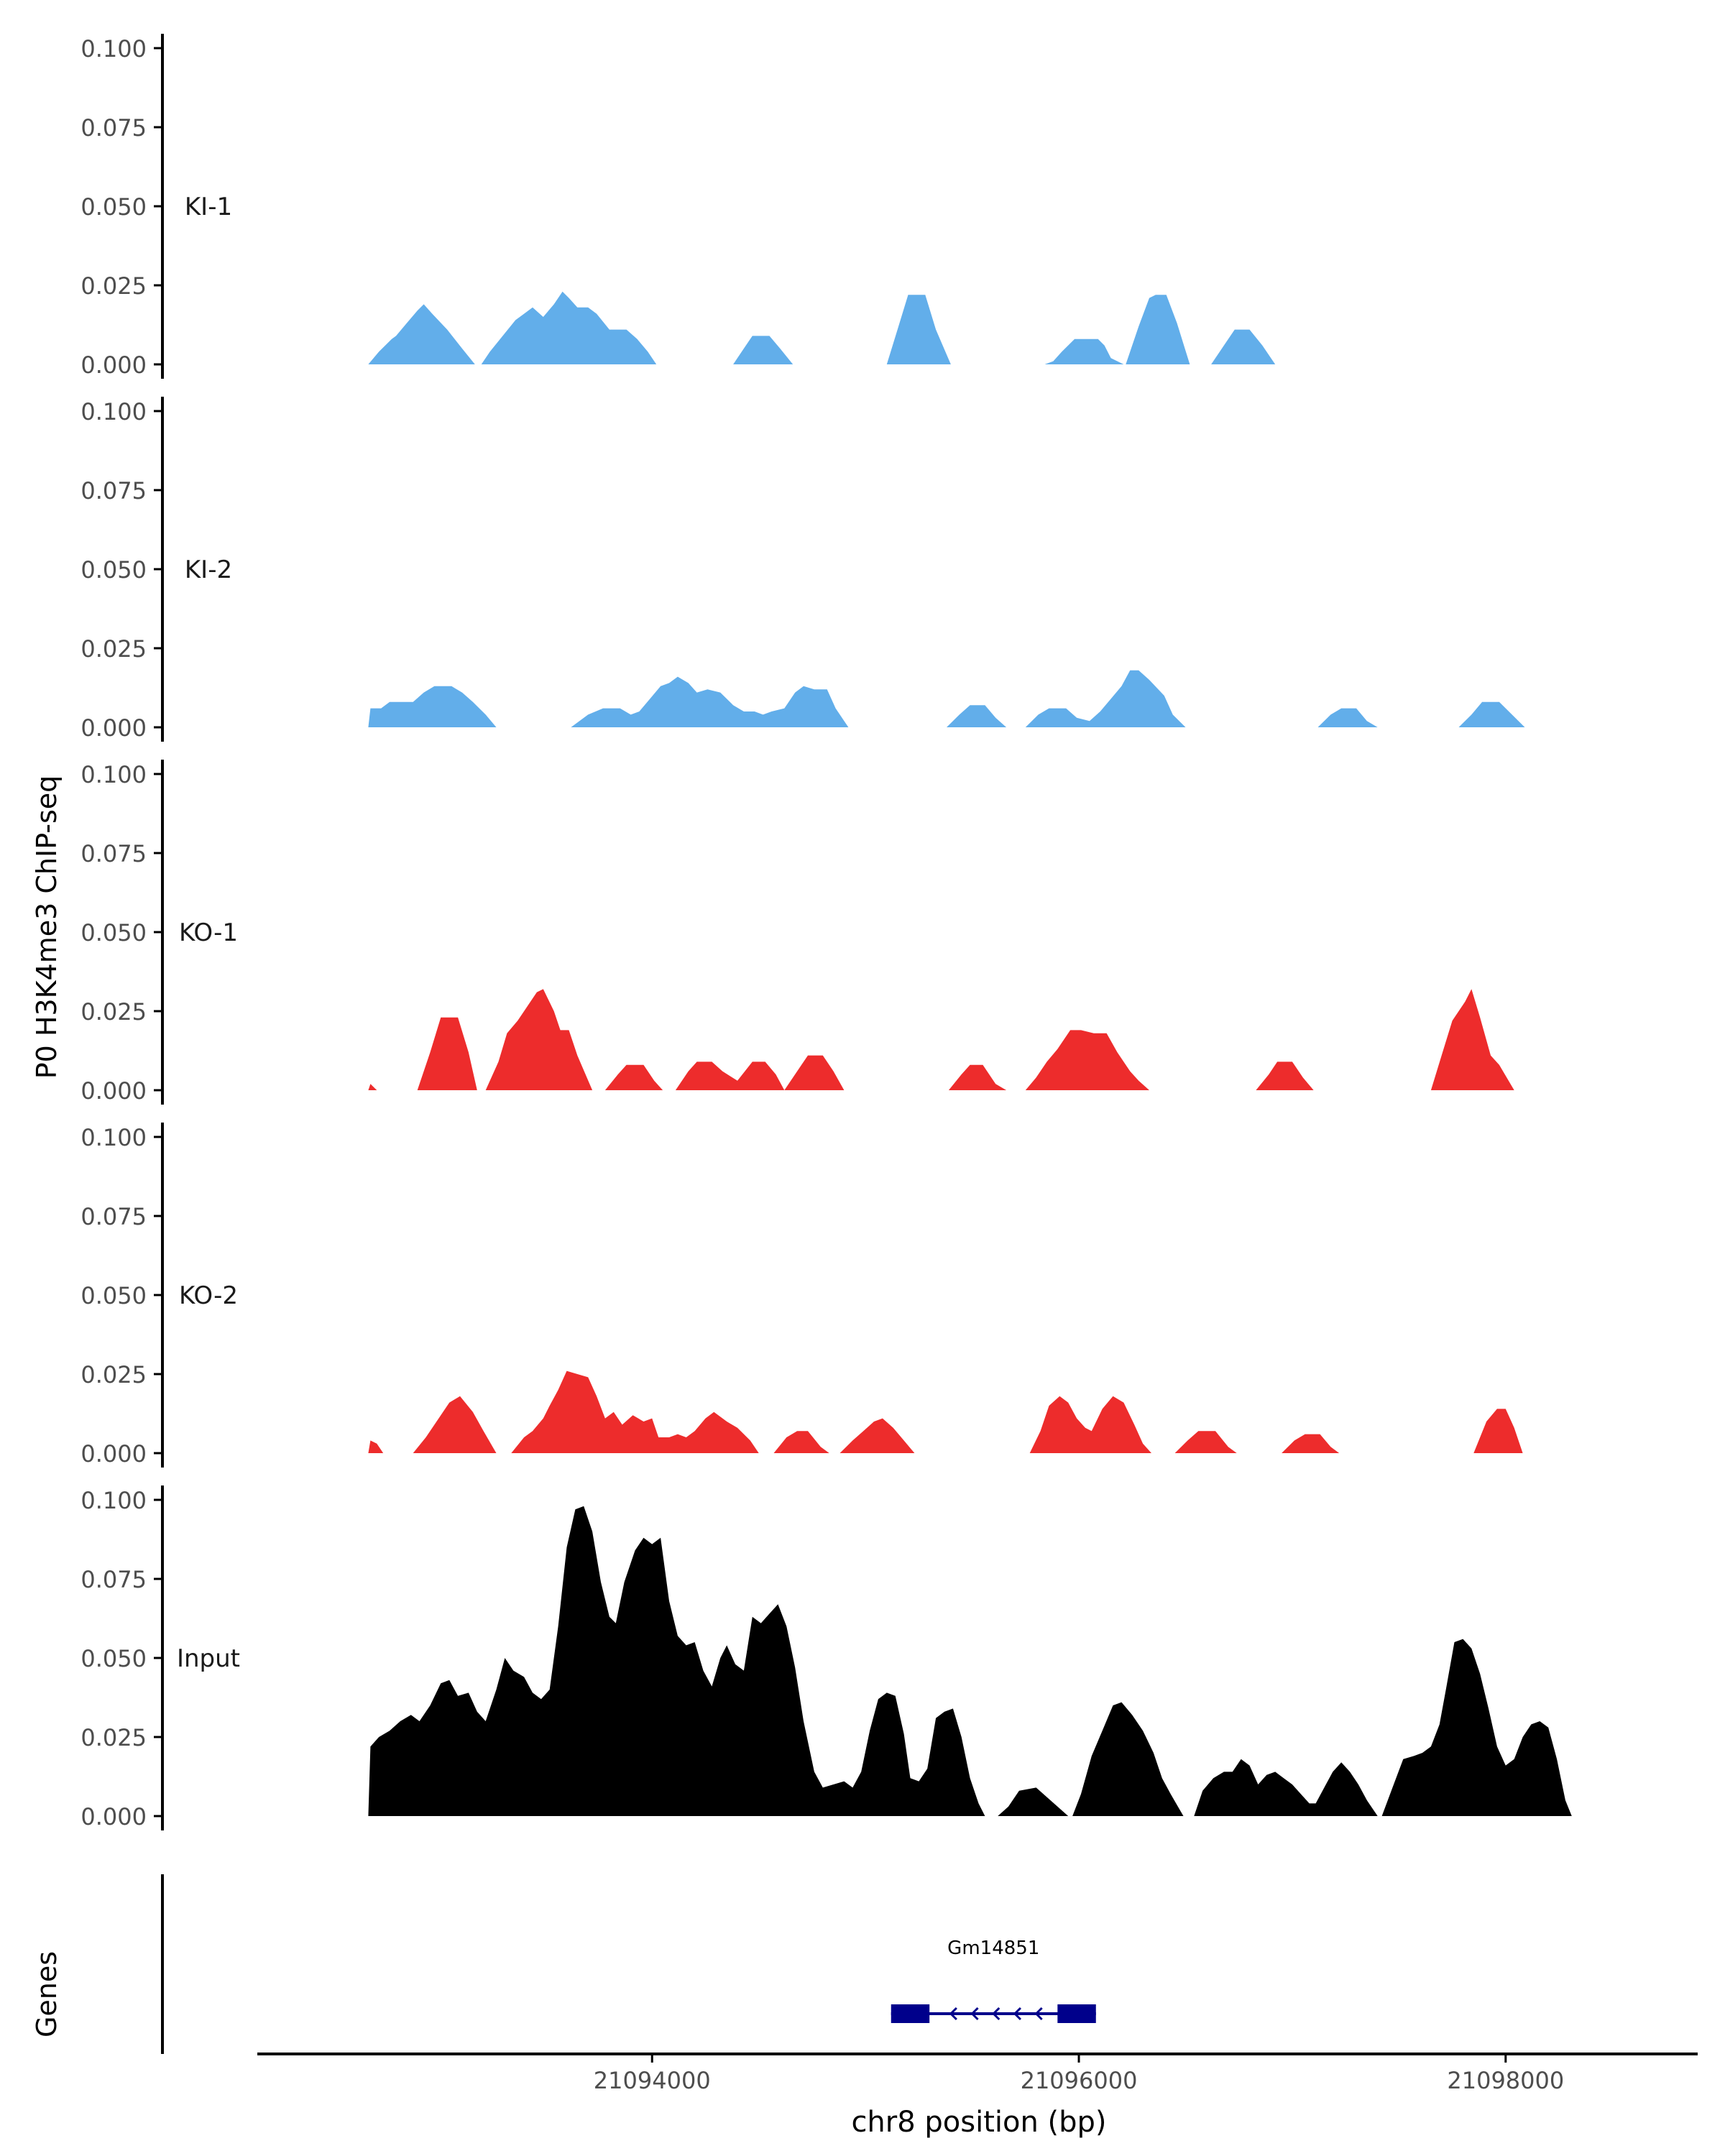 This screenshot has height=2156, width=1725. Describe the element at coordinates (113, 1817) in the screenshot. I see `y-tick-label-input: 0.000` at that location.